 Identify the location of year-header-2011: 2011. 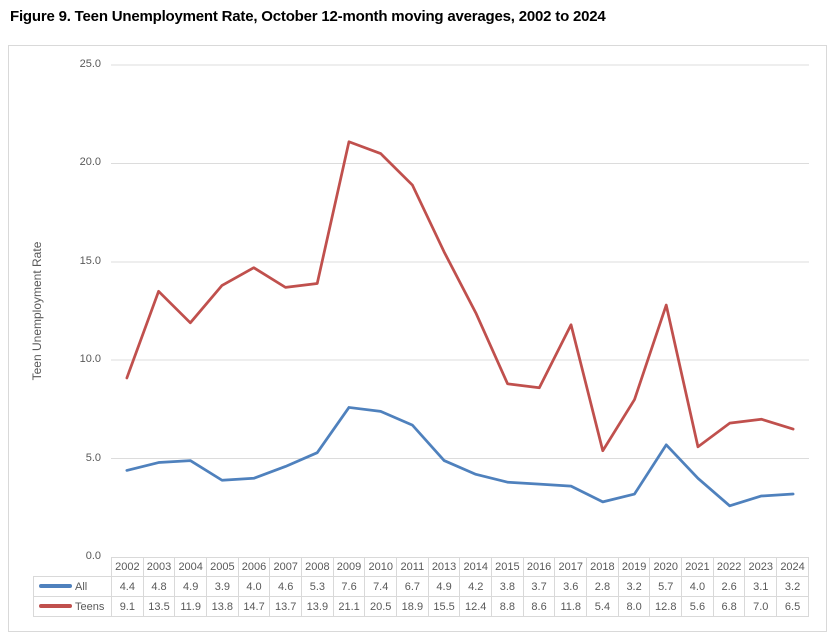
(412, 567).